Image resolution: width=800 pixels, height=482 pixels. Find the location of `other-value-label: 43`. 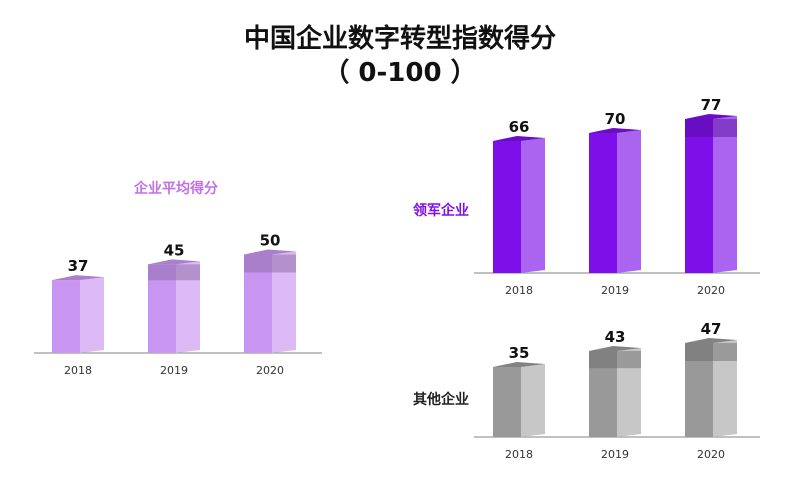

other-value-label: 43 is located at coordinates (615, 337).